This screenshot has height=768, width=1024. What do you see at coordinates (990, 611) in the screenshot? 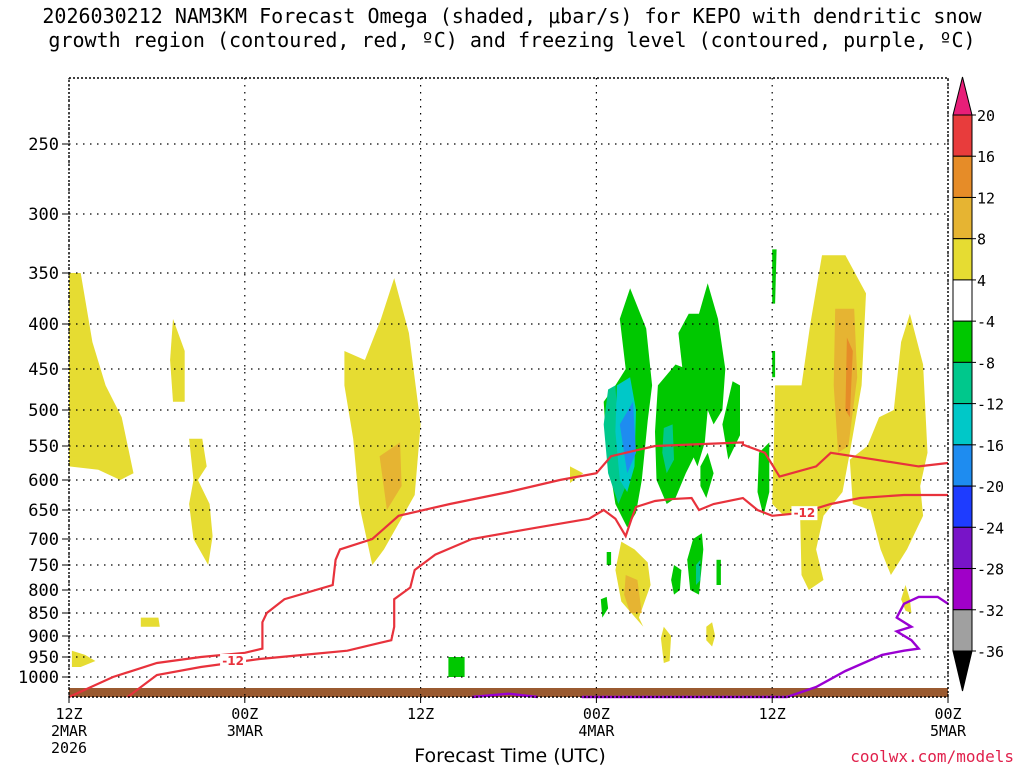
I see `colorbar-label-12: -32` at bounding box center [990, 611].